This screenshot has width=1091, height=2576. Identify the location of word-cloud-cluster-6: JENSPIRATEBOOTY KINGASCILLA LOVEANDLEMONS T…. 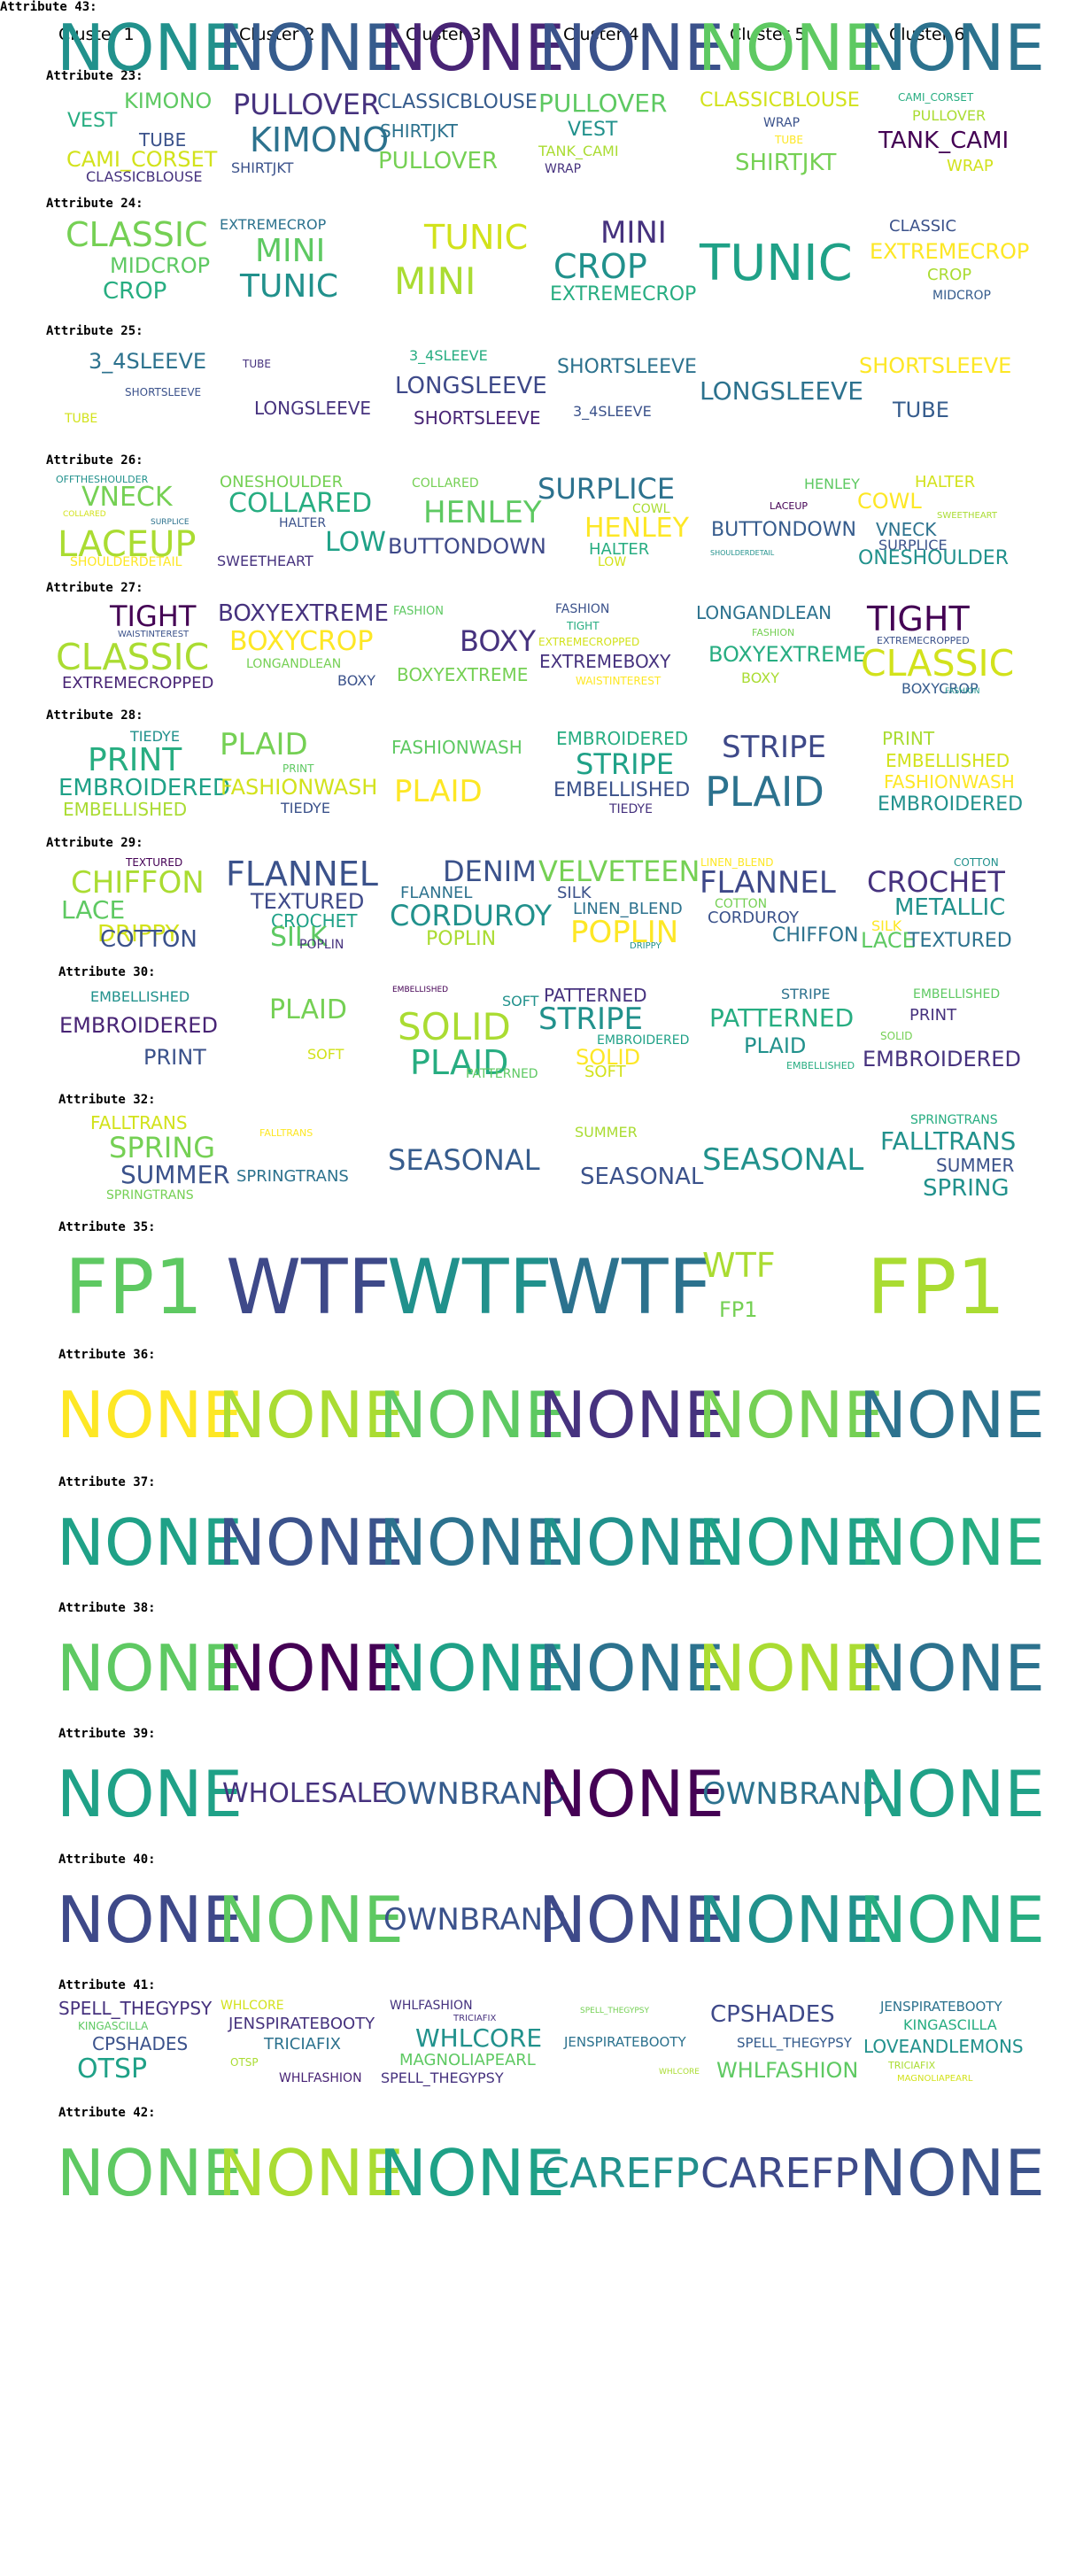
(941, 2045).